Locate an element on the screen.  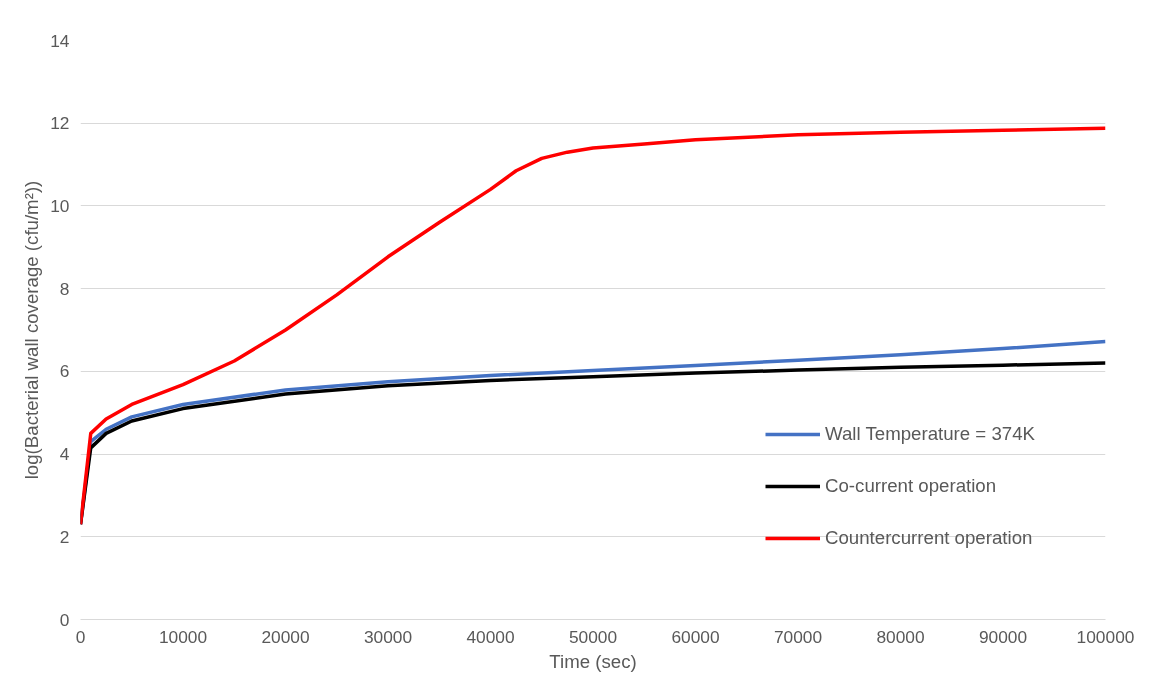
y-tick-label: 12 is located at coordinates (60, 123).